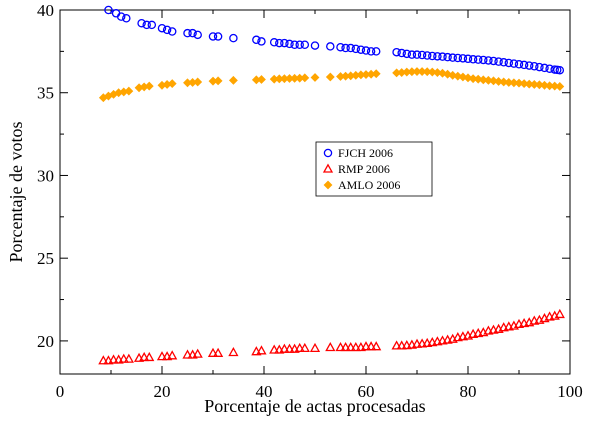 Image resolution: width=592 pixels, height=421 pixels. What do you see at coordinates (328, 153) in the screenshot?
I see `legend-marker-circle` at bounding box center [328, 153].